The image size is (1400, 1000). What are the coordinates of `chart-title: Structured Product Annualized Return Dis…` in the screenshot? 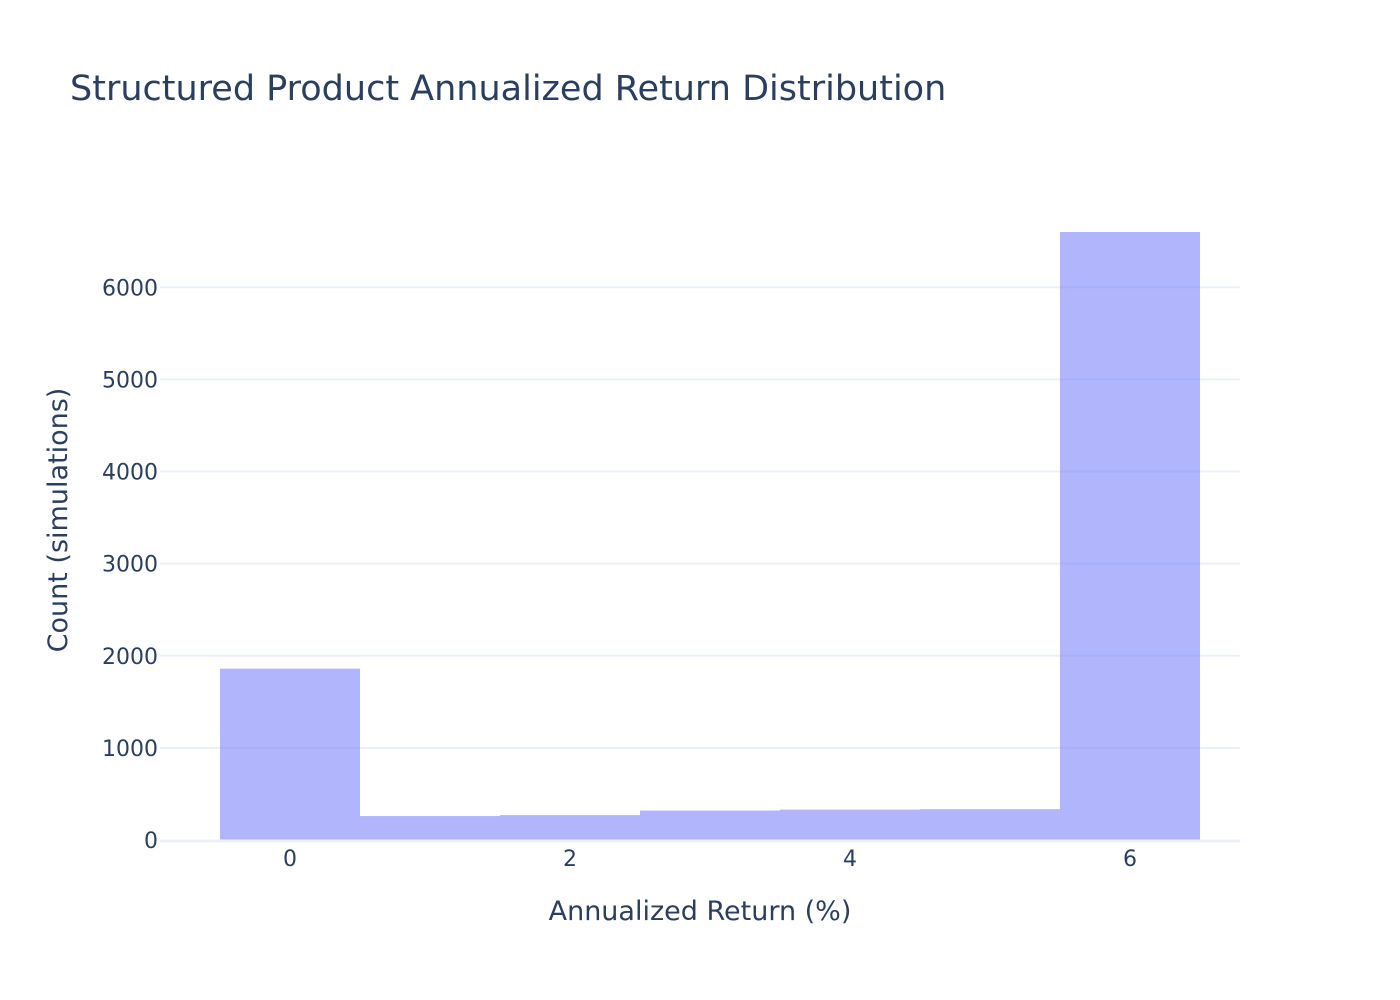 It's located at (508, 89).